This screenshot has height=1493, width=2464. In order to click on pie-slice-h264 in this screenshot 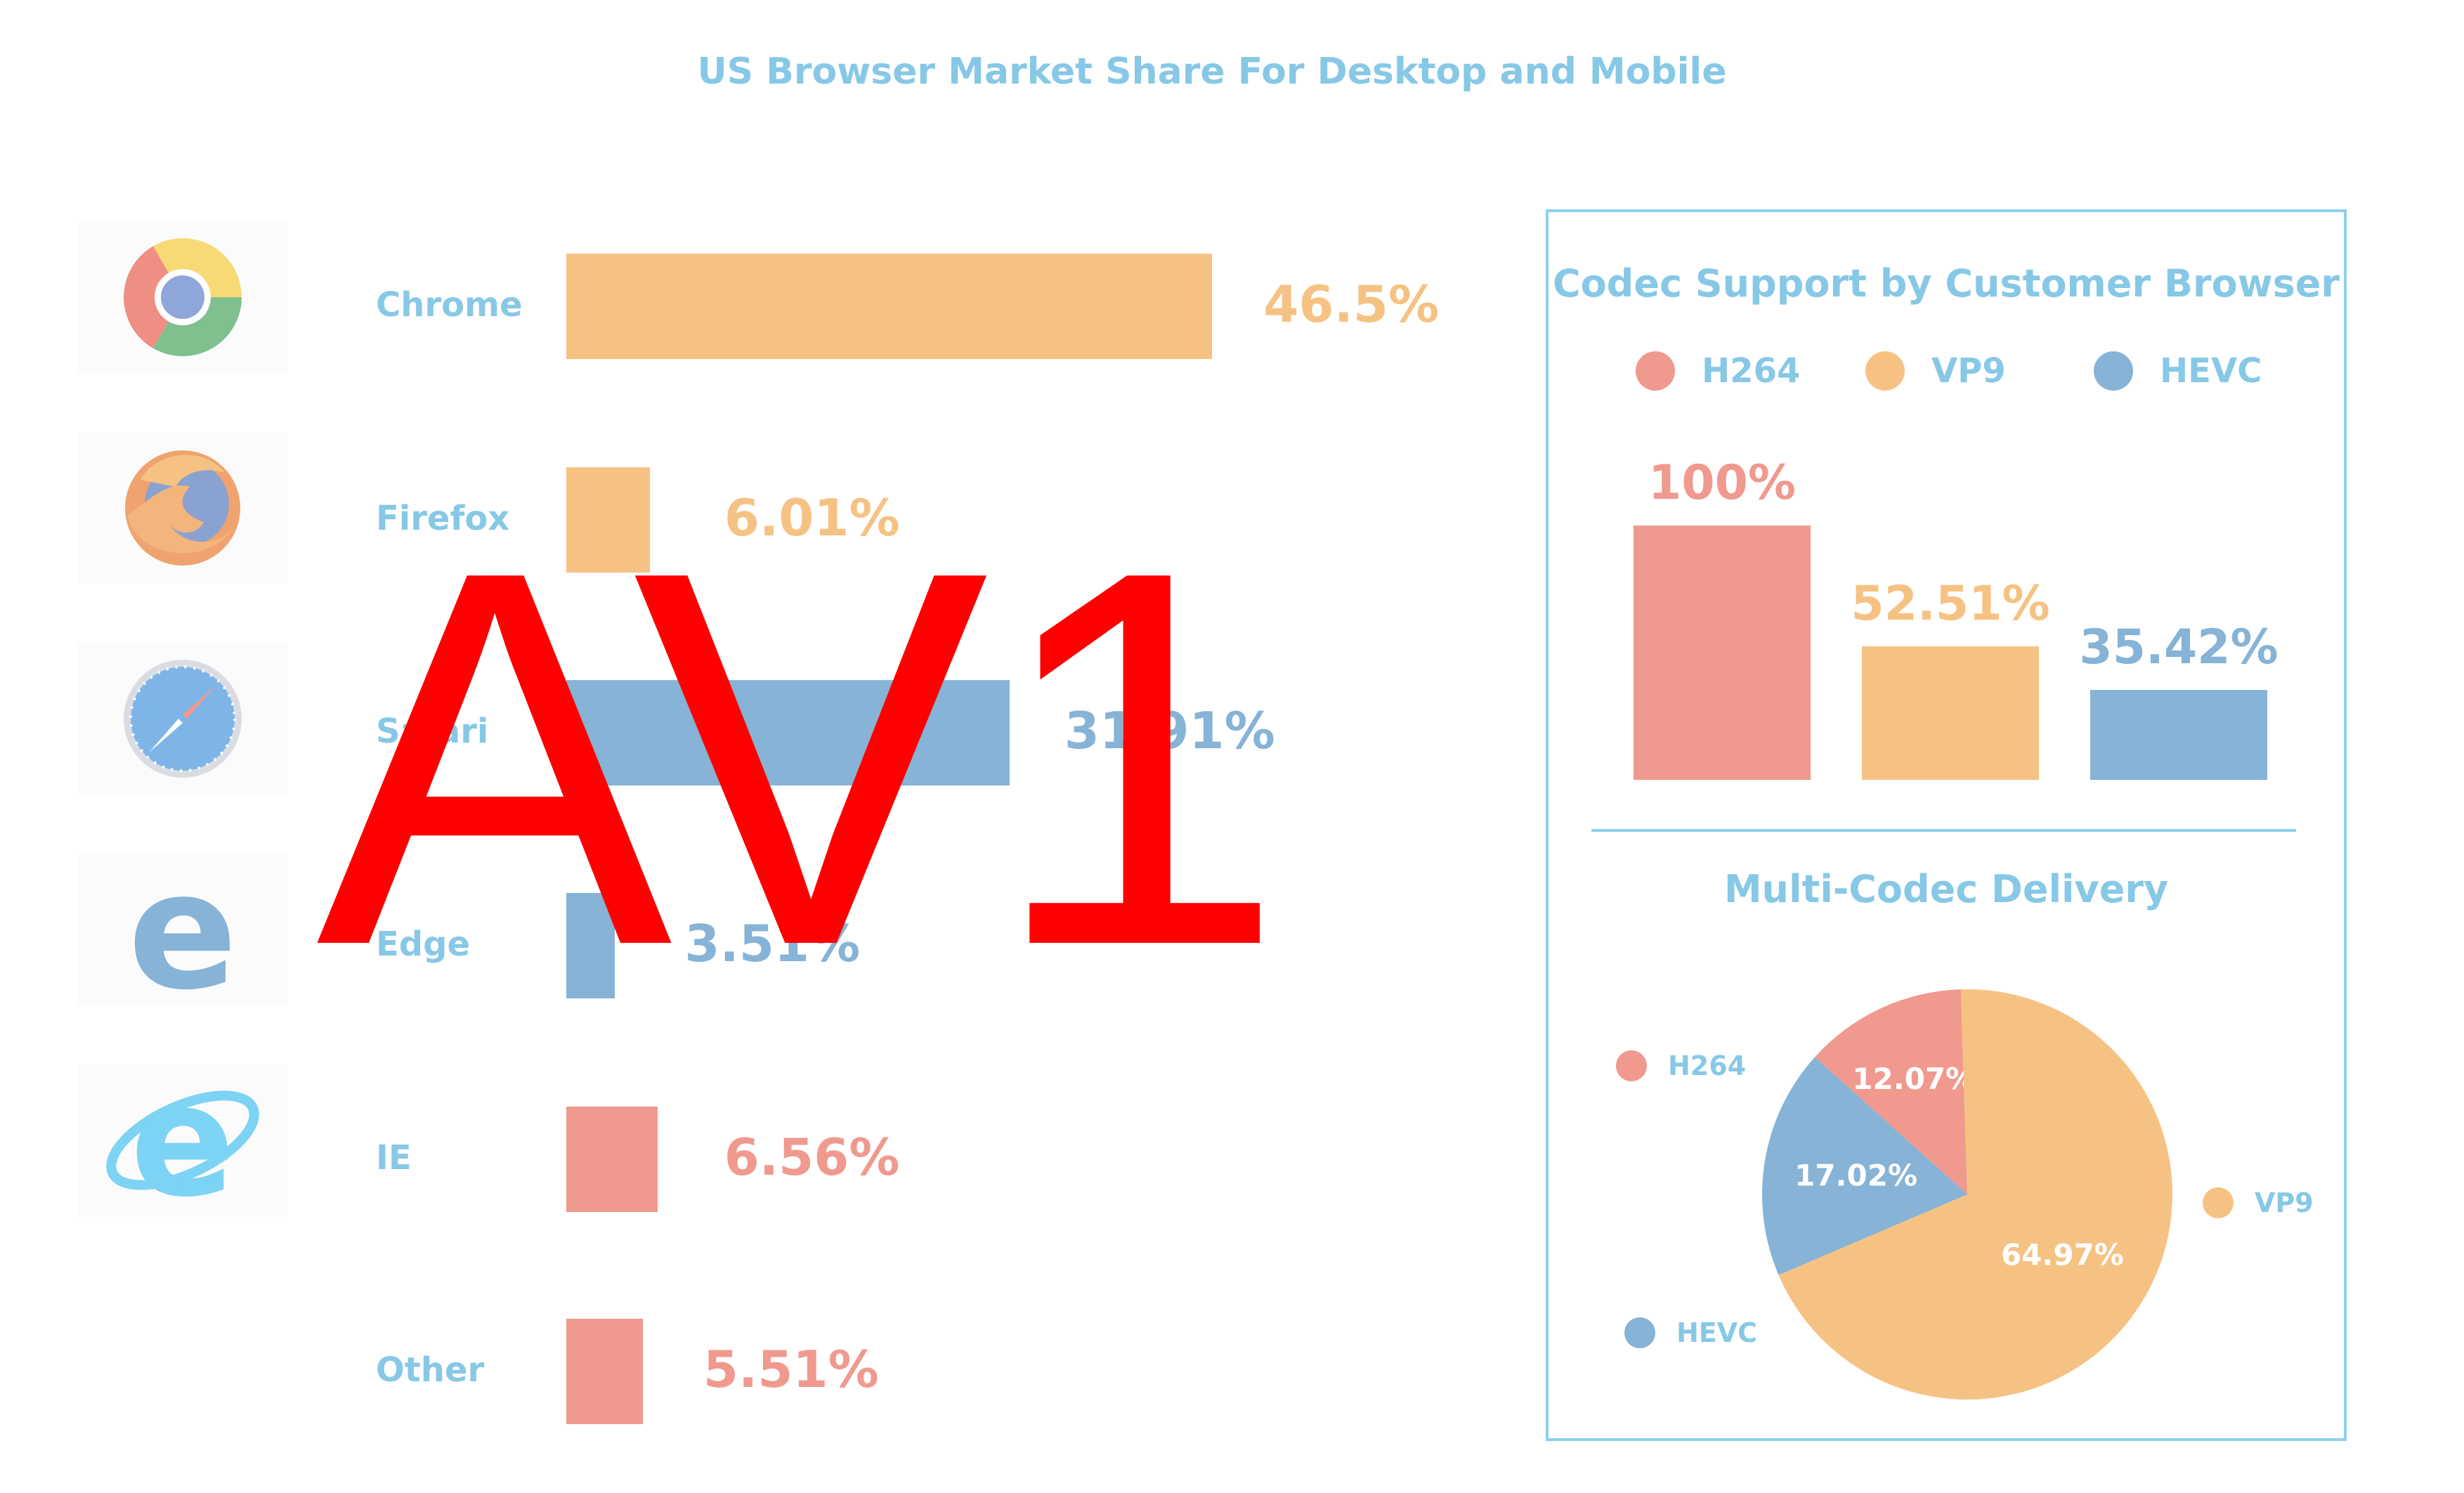, I will do `click(1891, 1091)`.